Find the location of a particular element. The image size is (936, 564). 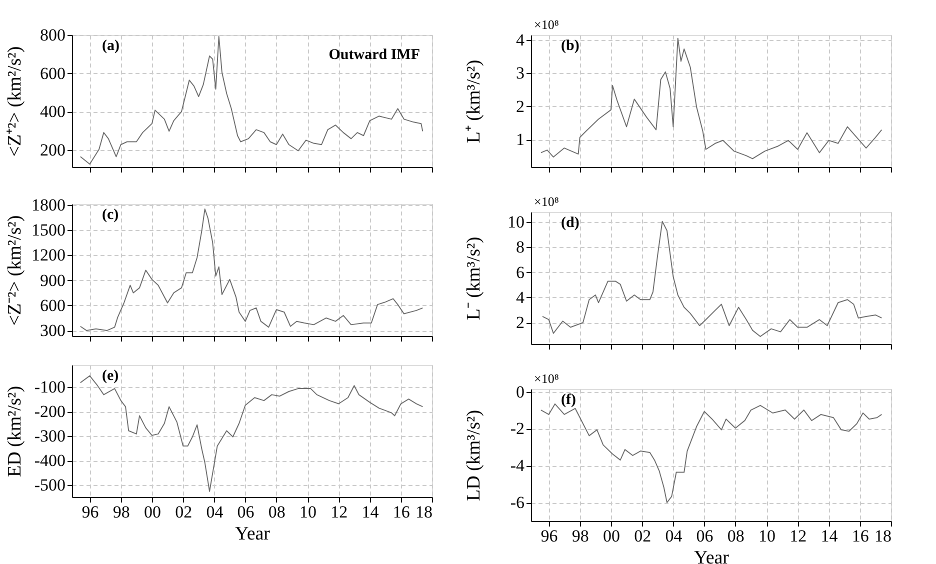

y-tick-label: 400 is located at coordinates (53, 112).